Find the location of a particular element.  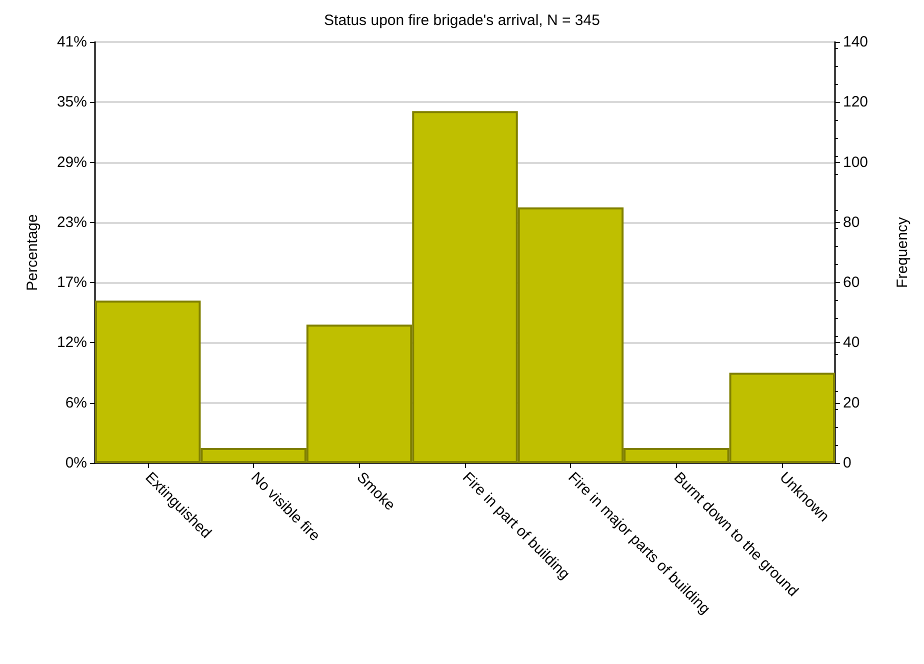

y2-tick-label: 80 is located at coordinates (851, 222).